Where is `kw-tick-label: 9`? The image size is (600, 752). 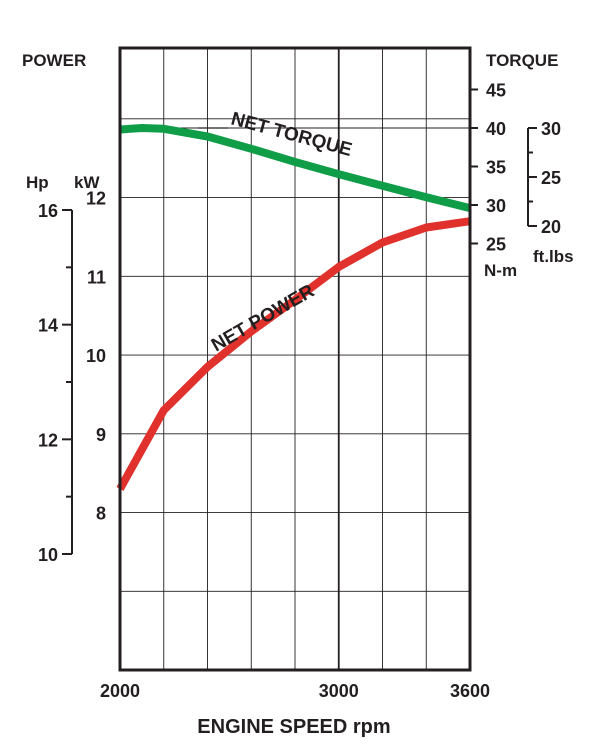
kw-tick-label: 9 is located at coordinates (101, 435).